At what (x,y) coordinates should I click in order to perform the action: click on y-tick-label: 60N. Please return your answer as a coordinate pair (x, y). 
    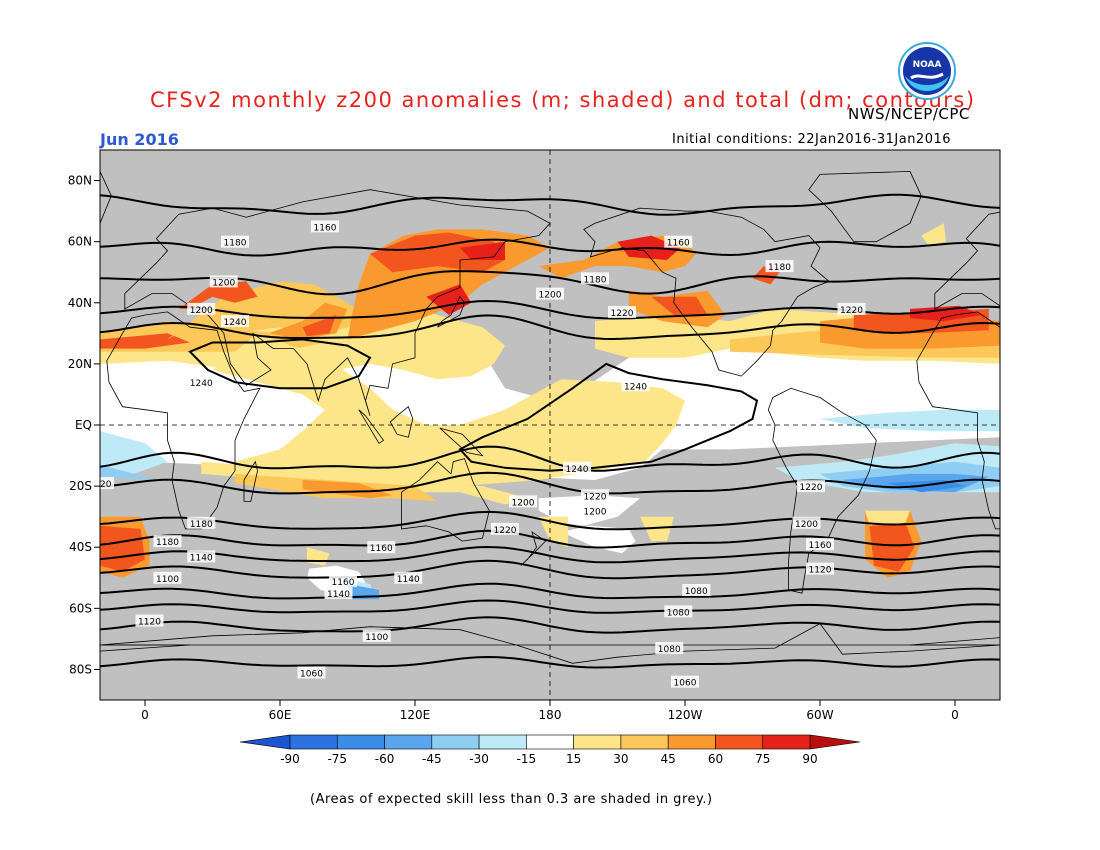
    Looking at the image, I should click on (80, 242).